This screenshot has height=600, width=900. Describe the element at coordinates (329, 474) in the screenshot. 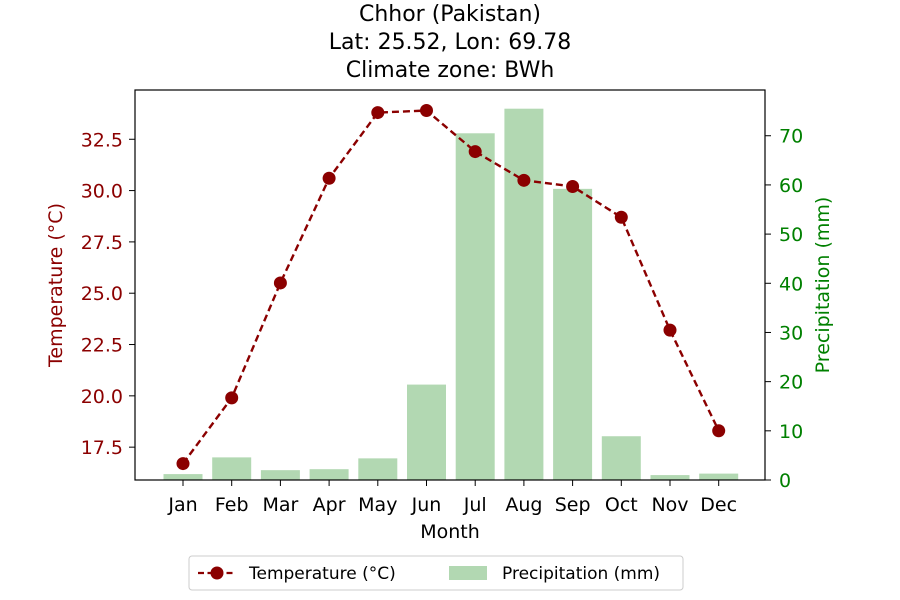

I see `precipitation-bar-apr` at that location.